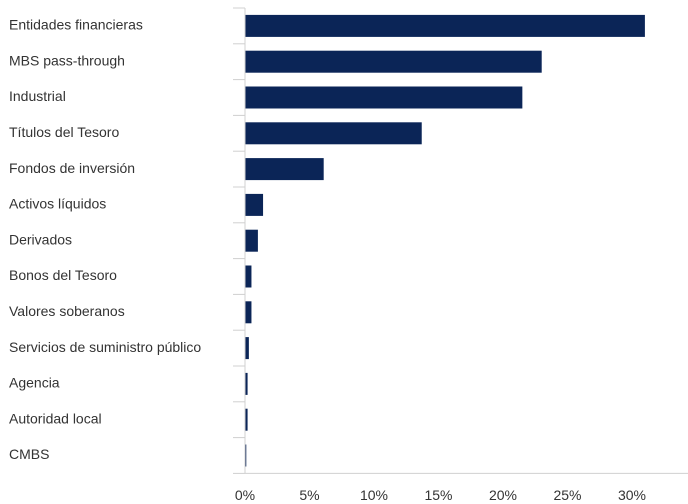 The width and height of the screenshot is (688, 504). I want to click on category-label: Activos líquidos, so click(57, 204).